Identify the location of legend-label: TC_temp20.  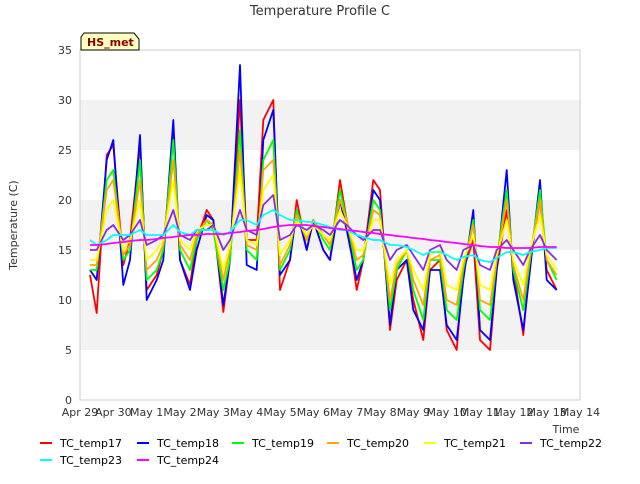
(377, 443).